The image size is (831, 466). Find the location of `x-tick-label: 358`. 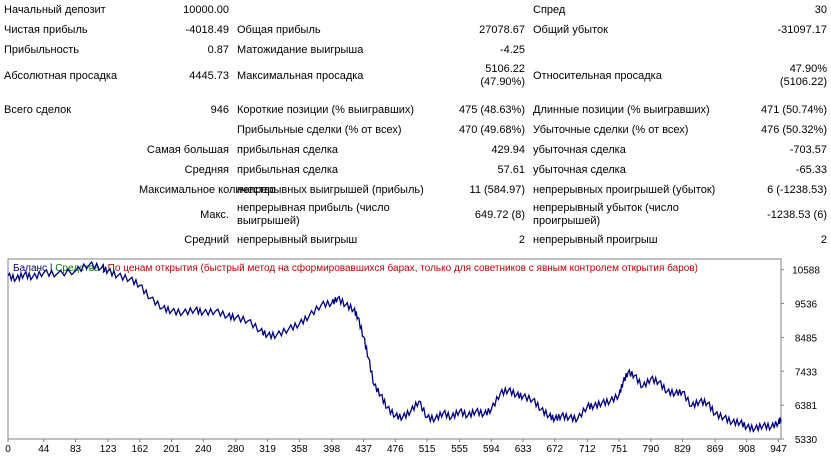

x-tick-label: 358 is located at coordinates (299, 449).